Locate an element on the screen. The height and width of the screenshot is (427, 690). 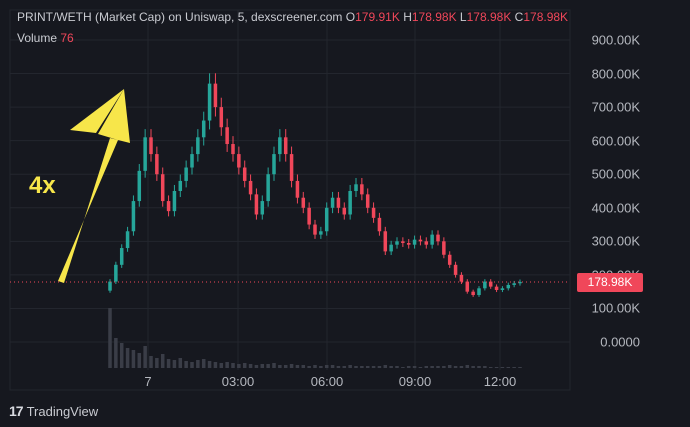
ohlc-open: O179.91K is located at coordinates (372, 17).